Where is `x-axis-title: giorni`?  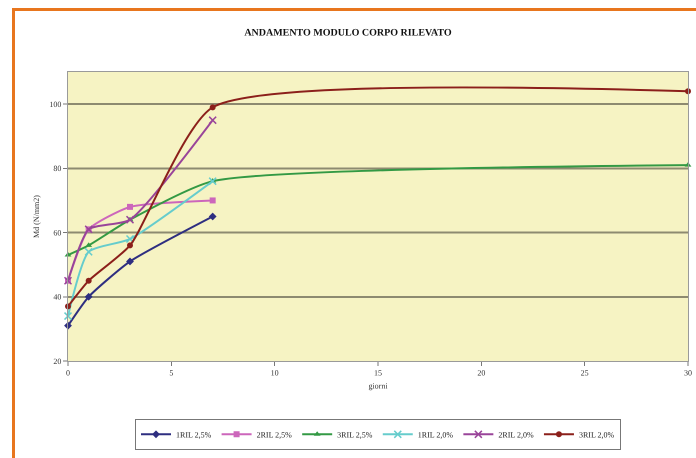 x-axis-title: giorni is located at coordinates (378, 386).